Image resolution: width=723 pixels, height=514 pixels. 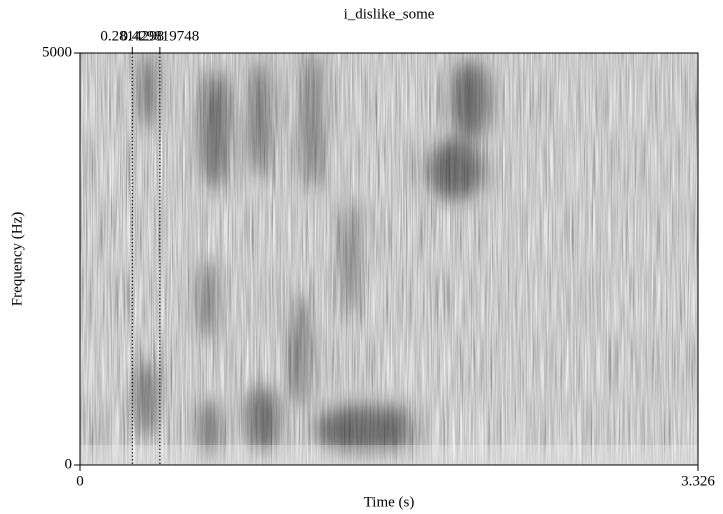 I want to click on x-tick-label: 3.326, so click(x=698, y=481).